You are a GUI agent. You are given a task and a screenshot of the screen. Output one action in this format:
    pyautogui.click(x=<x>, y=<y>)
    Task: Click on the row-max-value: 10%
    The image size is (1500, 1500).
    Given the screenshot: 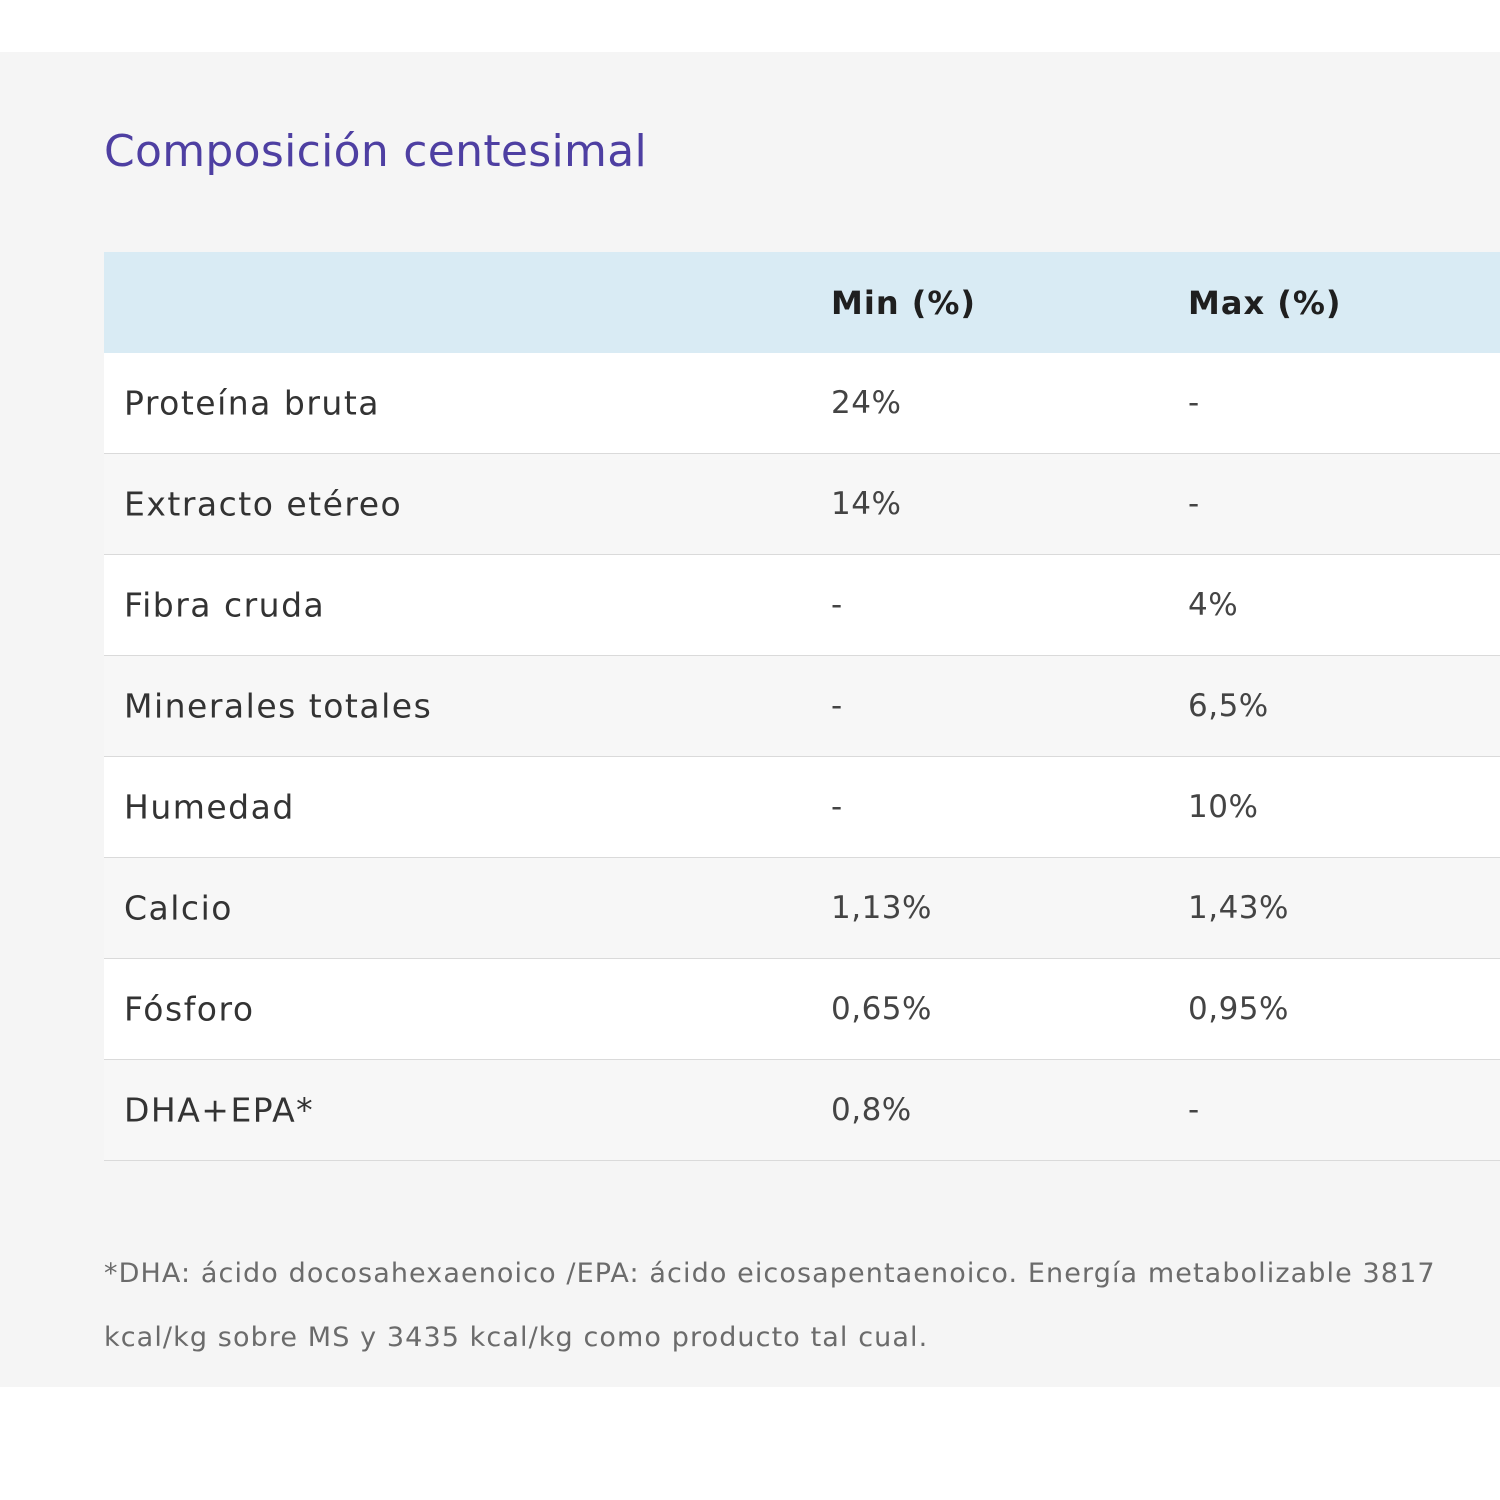 What is the action you would take?
    pyautogui.click(x=1223, y=807)
    